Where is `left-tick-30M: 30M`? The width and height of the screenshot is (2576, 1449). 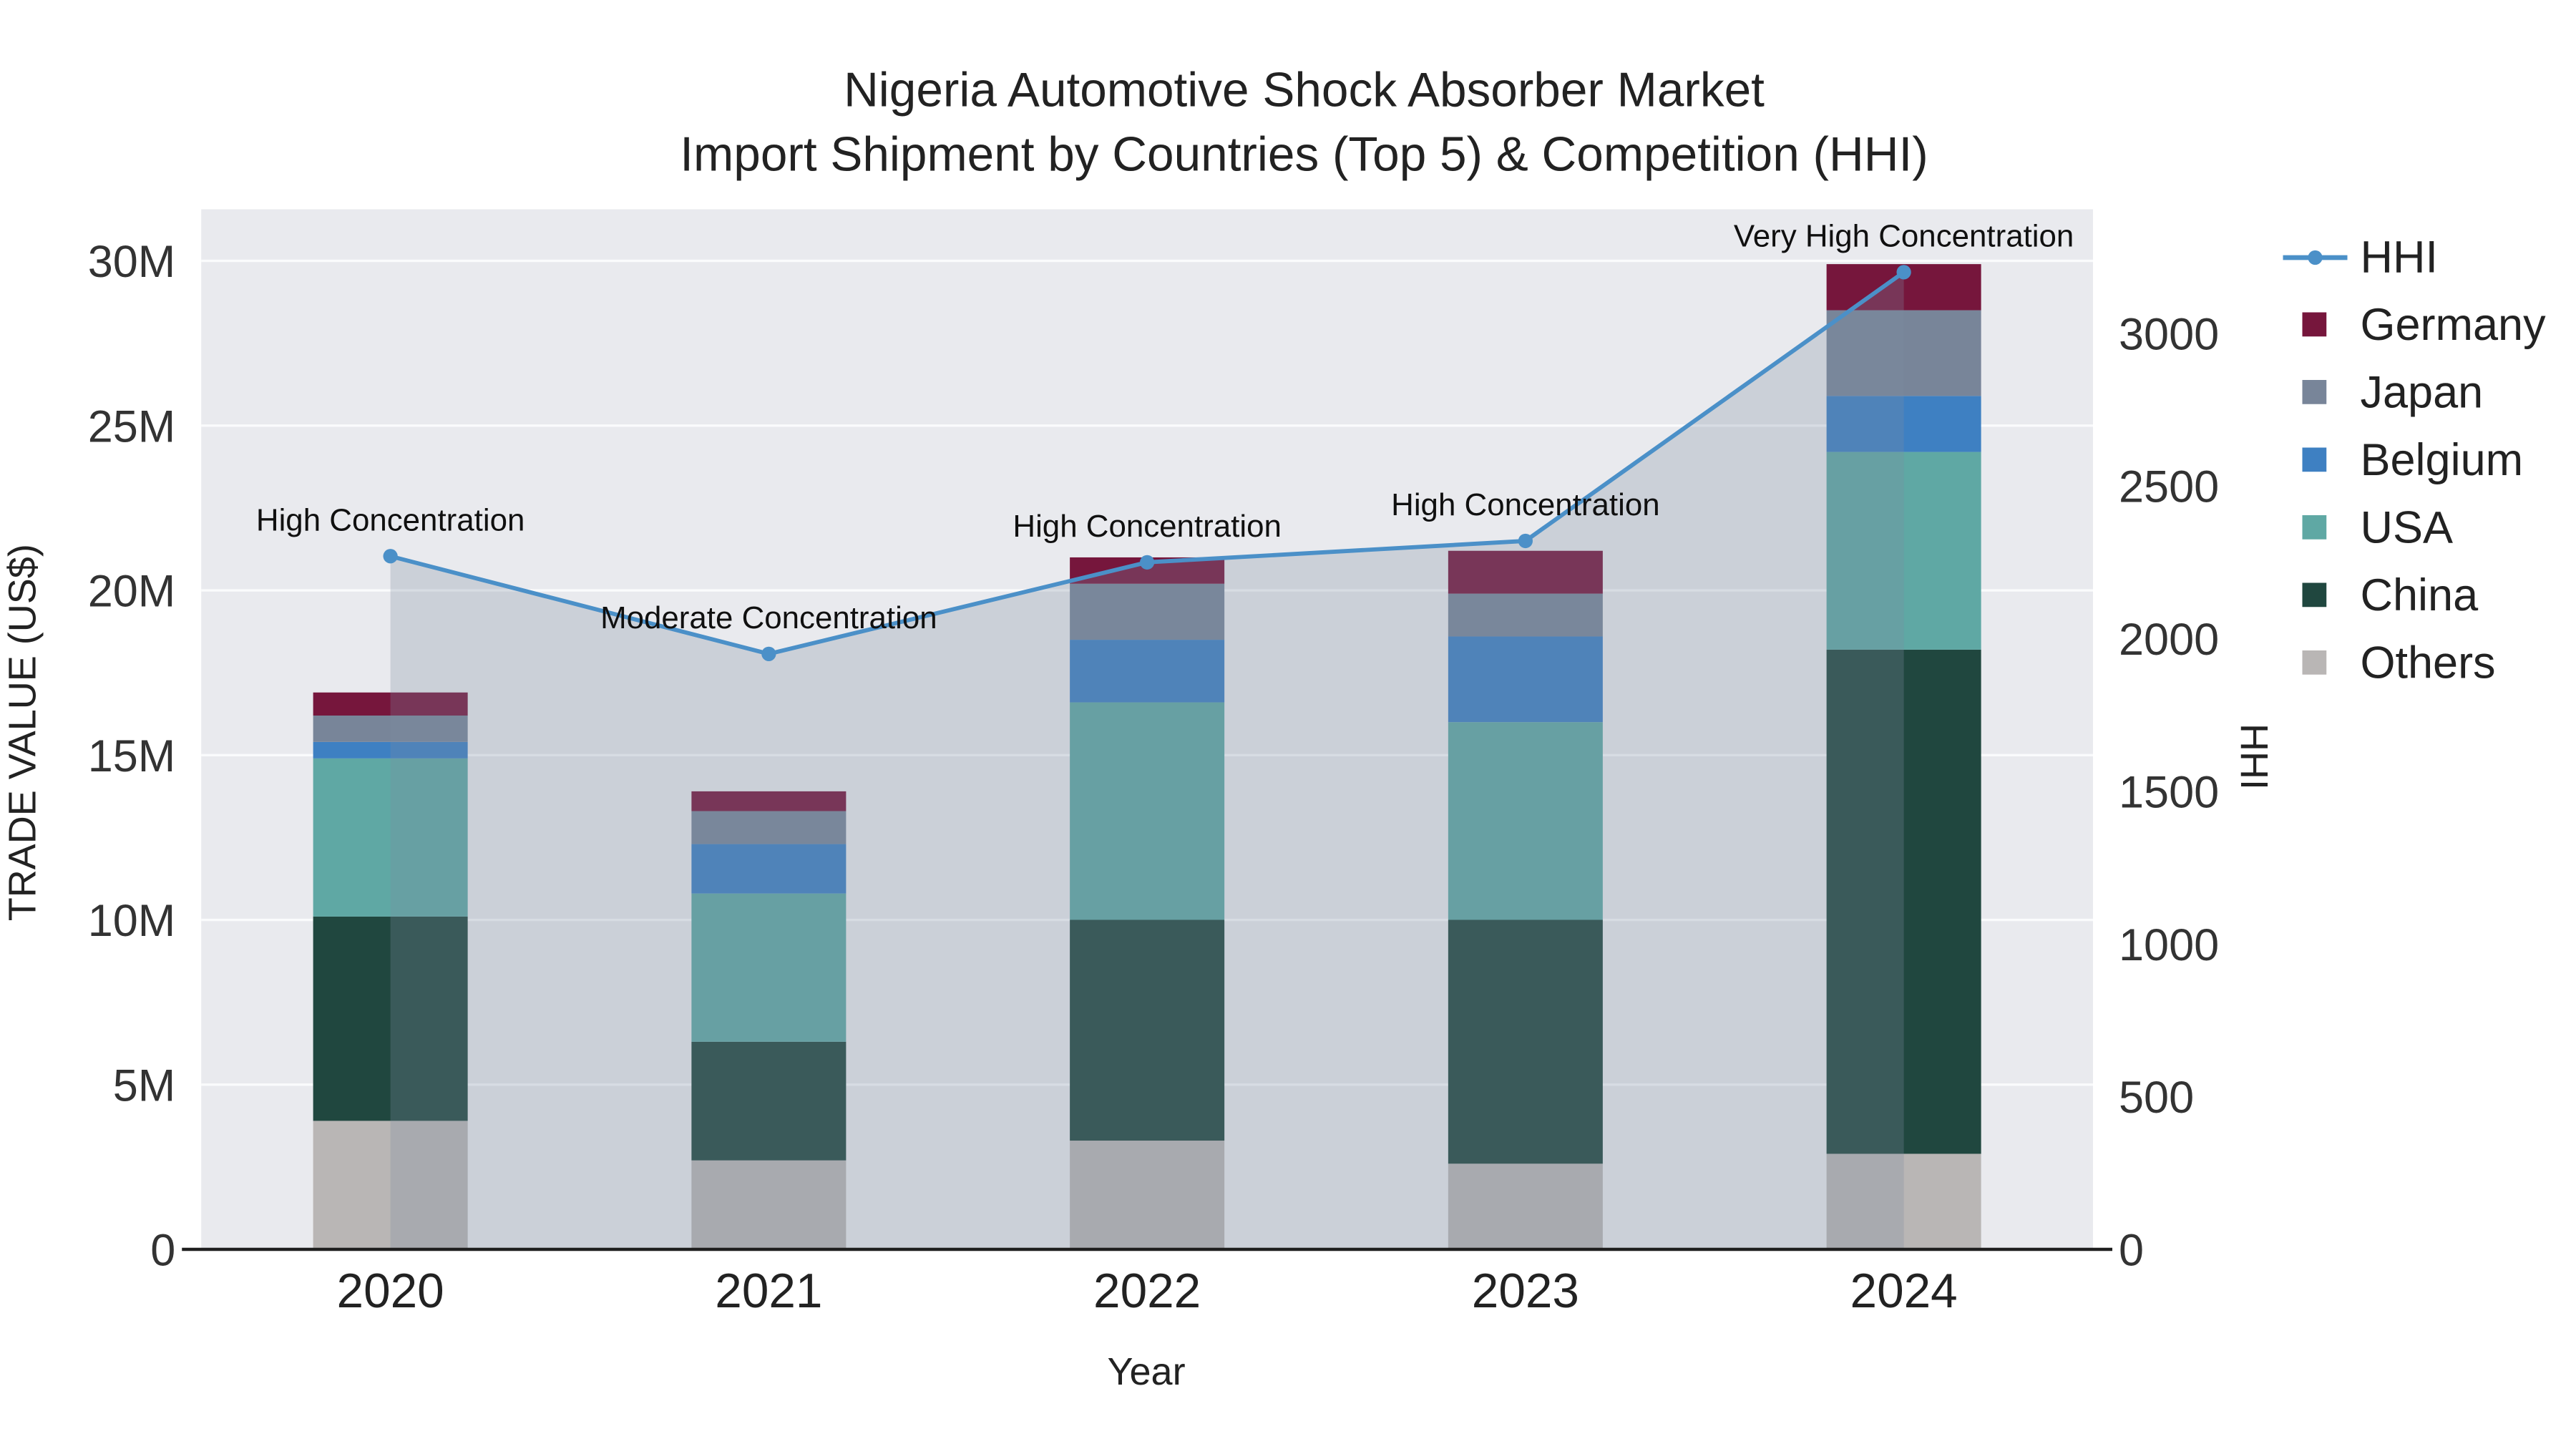
left-tick-30M: 30M is located at coordinates (132, 262).